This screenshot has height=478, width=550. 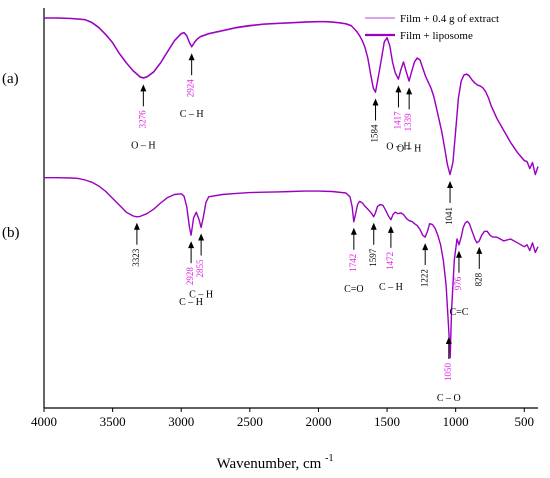 I want to click on panel-labels: (a) (b), so click(x=11, y=156).